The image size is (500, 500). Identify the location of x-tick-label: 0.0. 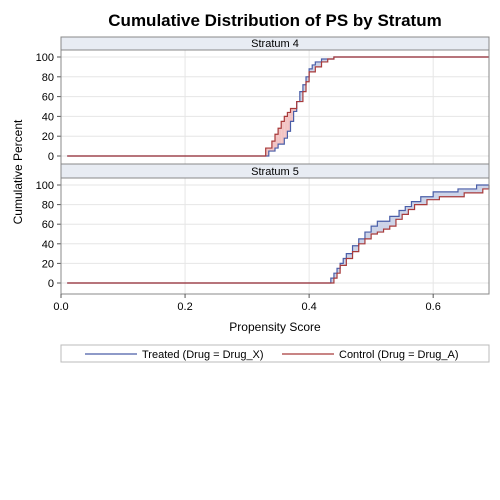
(60, 307).